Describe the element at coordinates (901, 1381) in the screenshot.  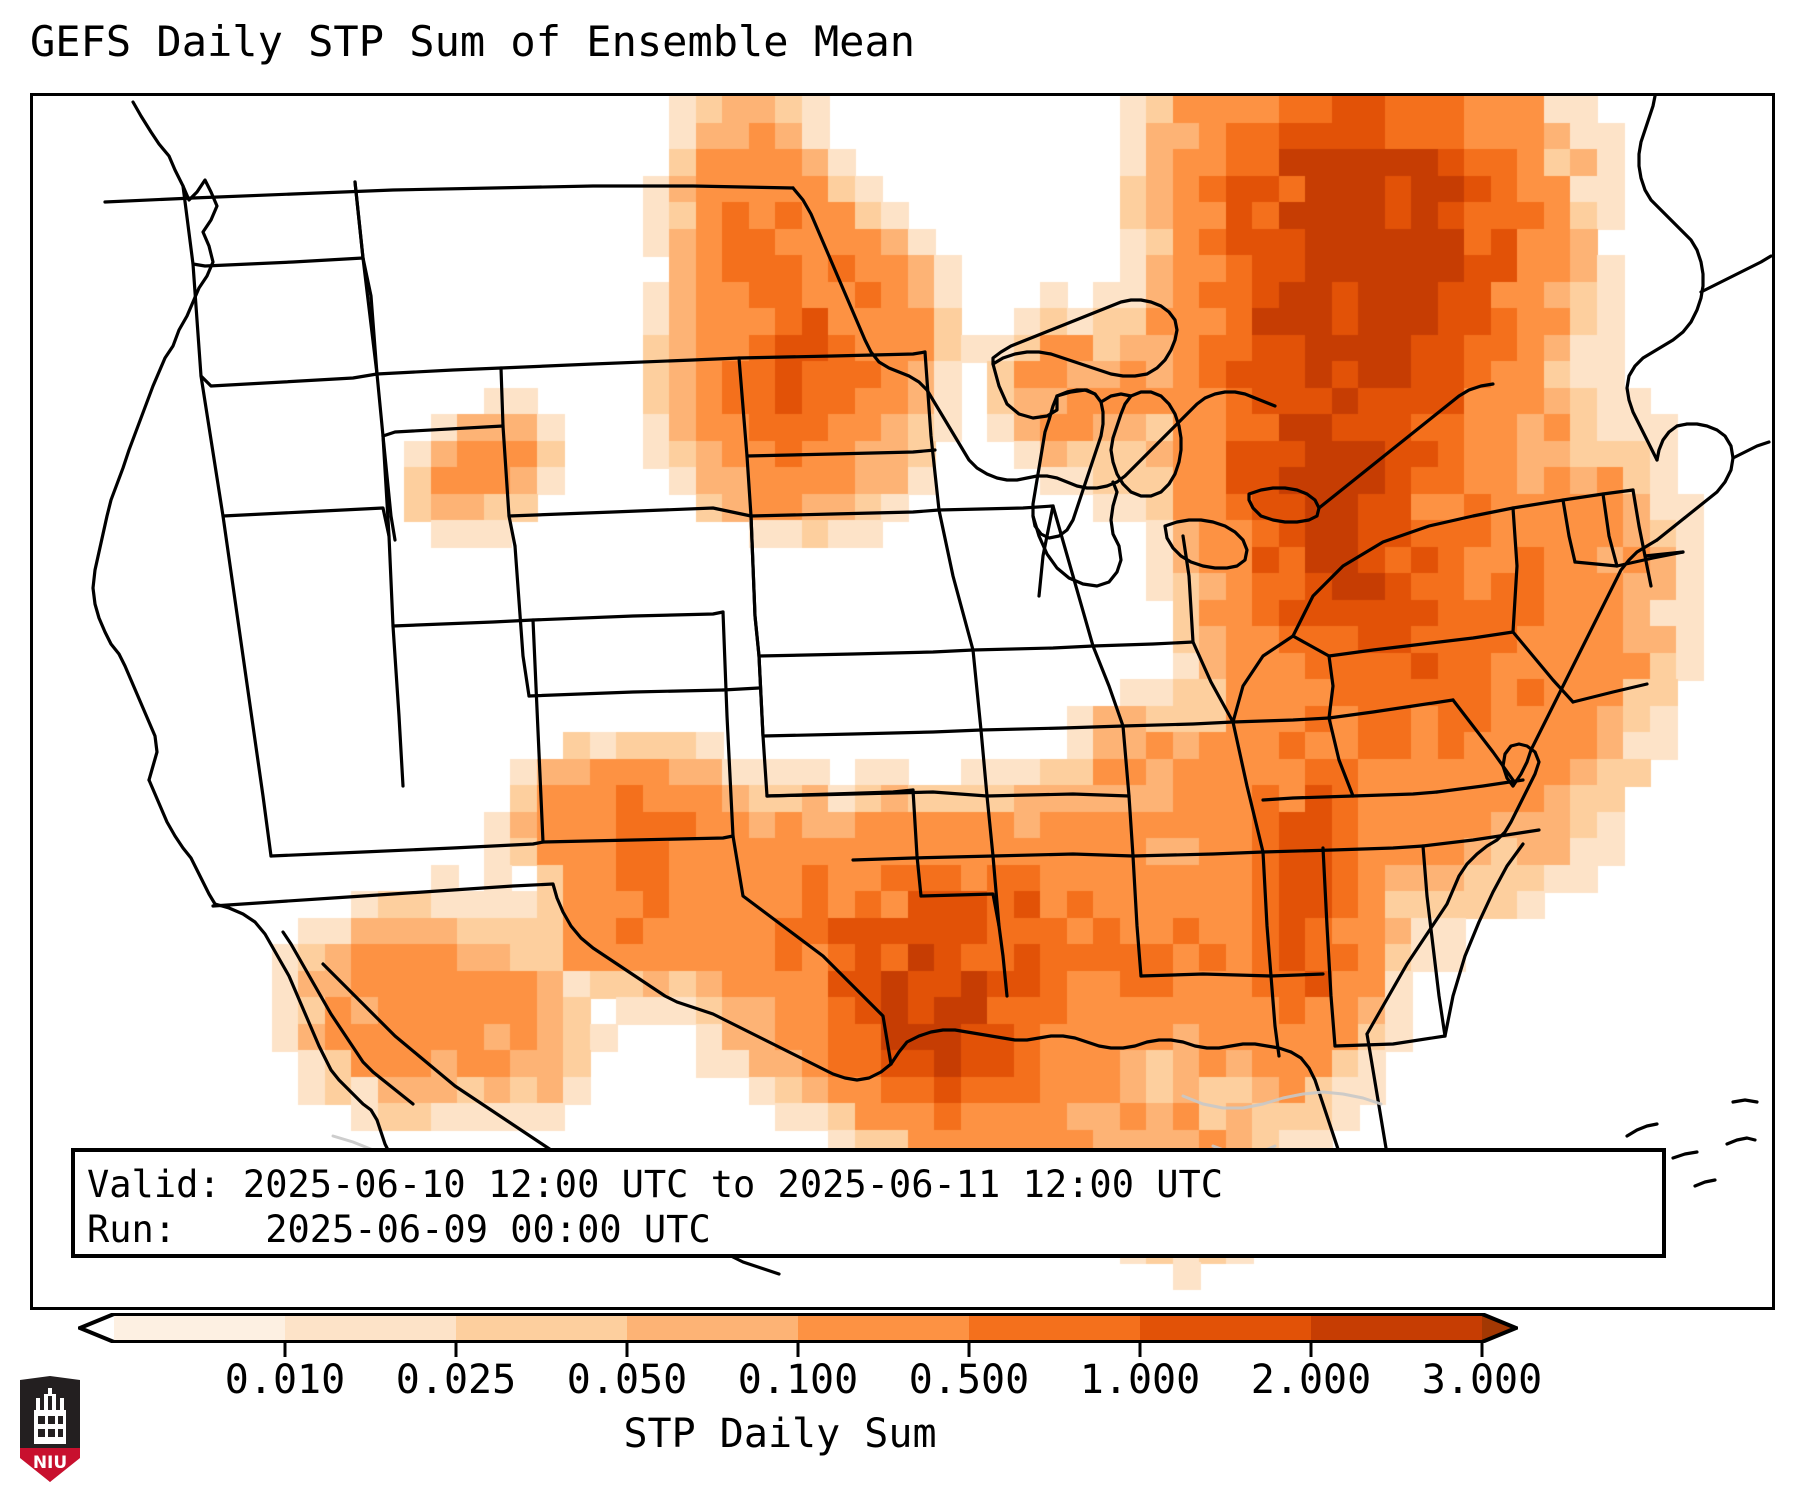
I see `colorbar-tick-labels: 0.010 0.025 0.050 0.100 0.500 1.000 2.000 3.000` at that location.